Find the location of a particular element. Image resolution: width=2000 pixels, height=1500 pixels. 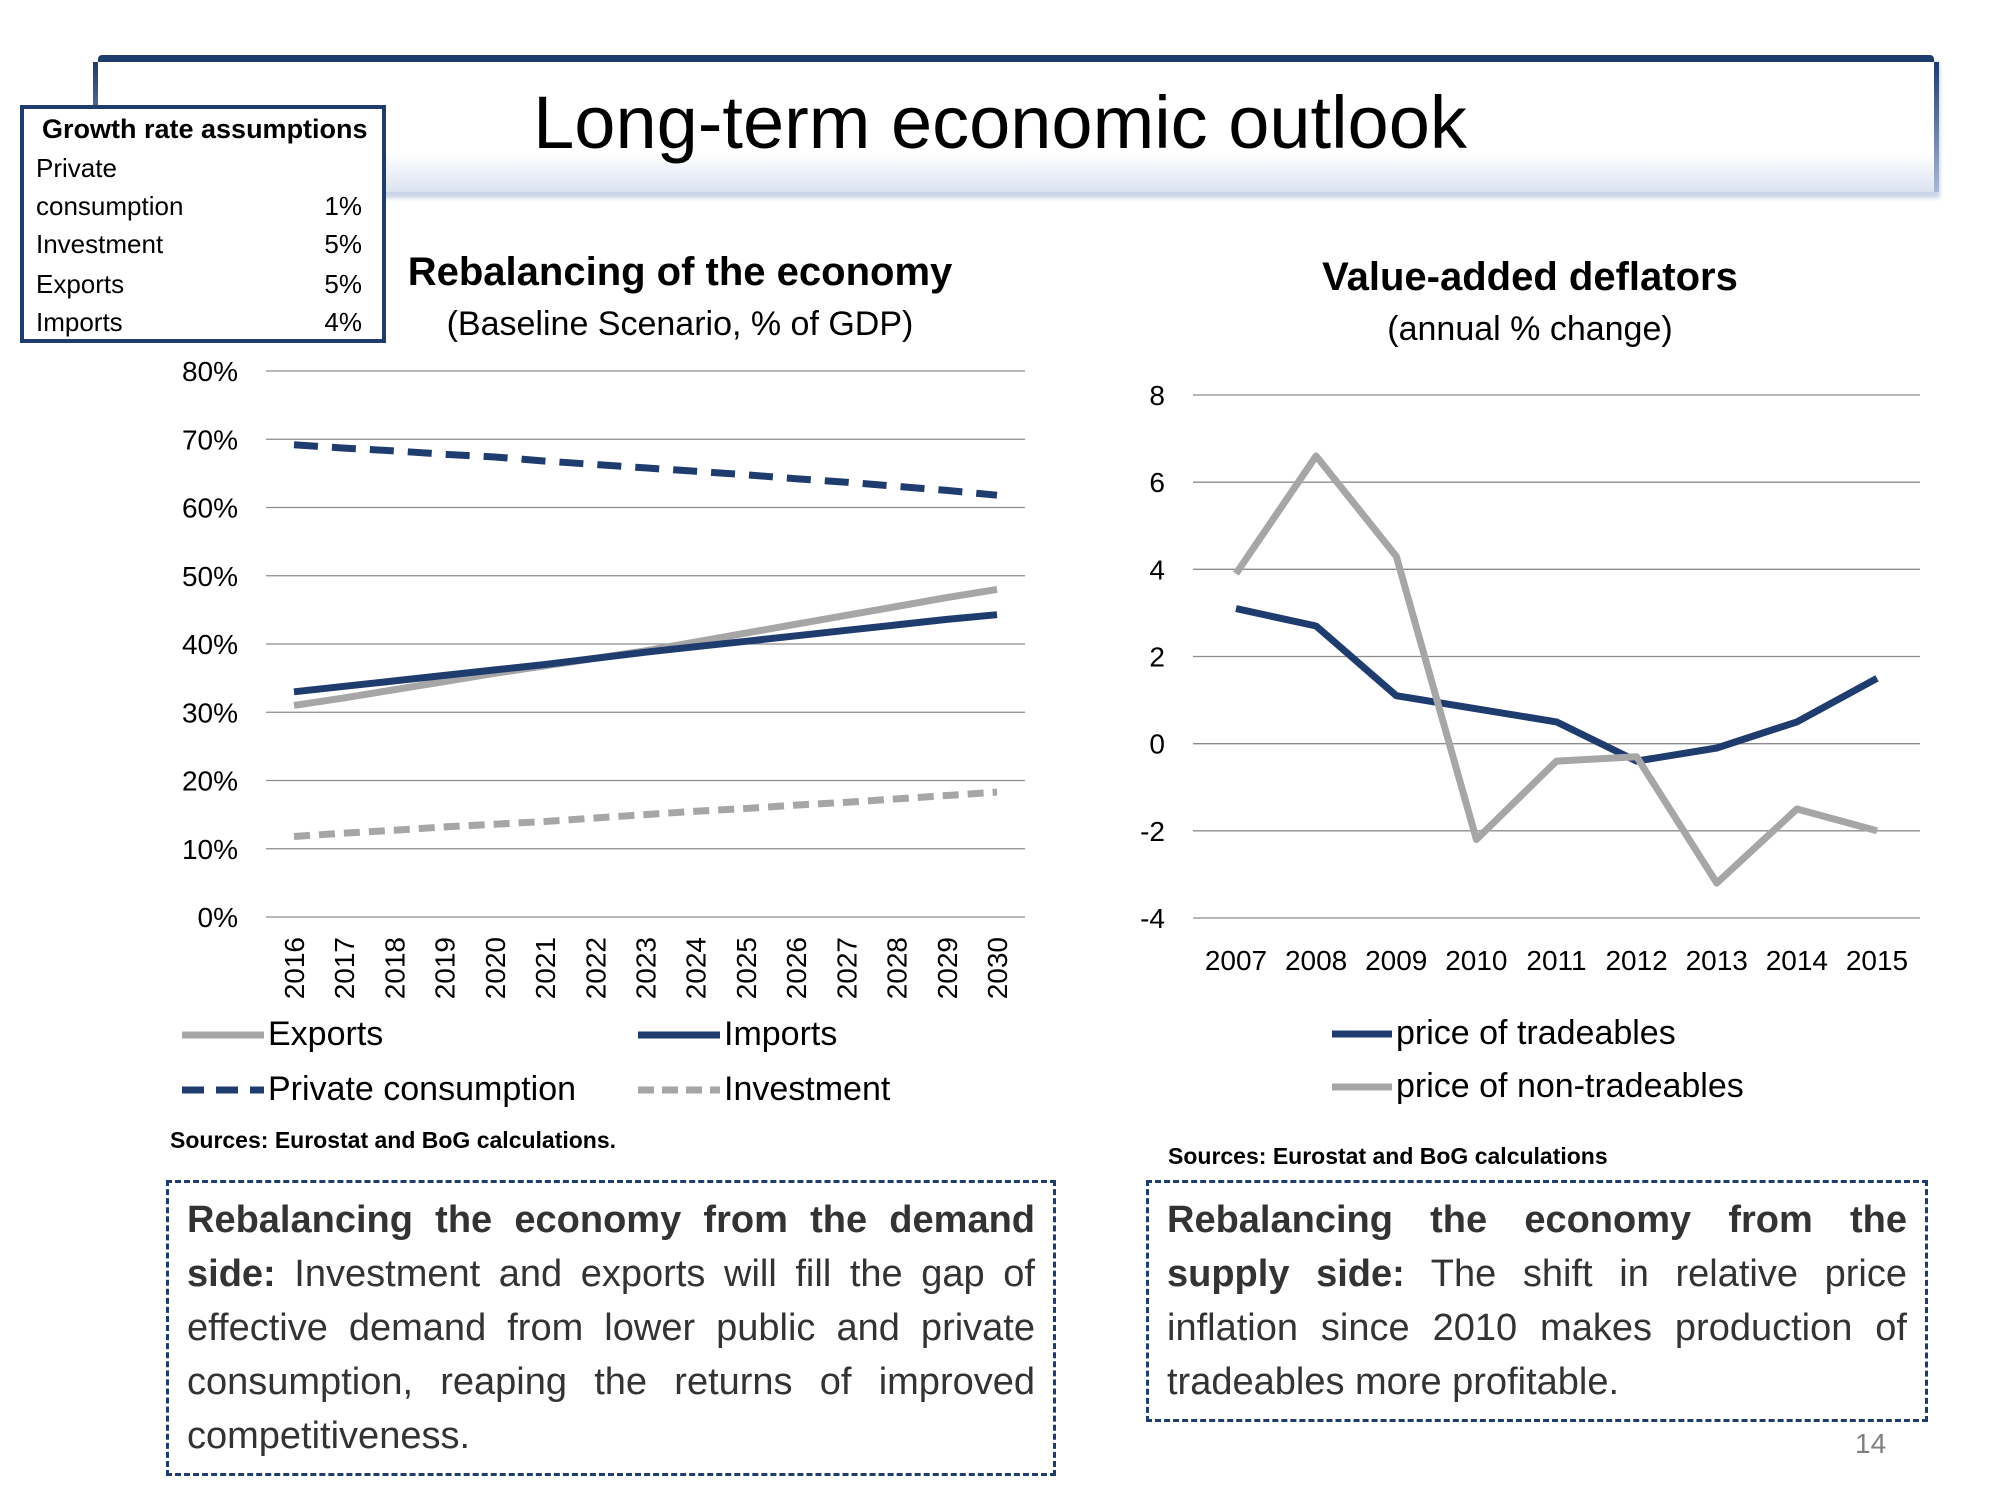

y-tick-label: 20% is located at coordinates (210, 781).